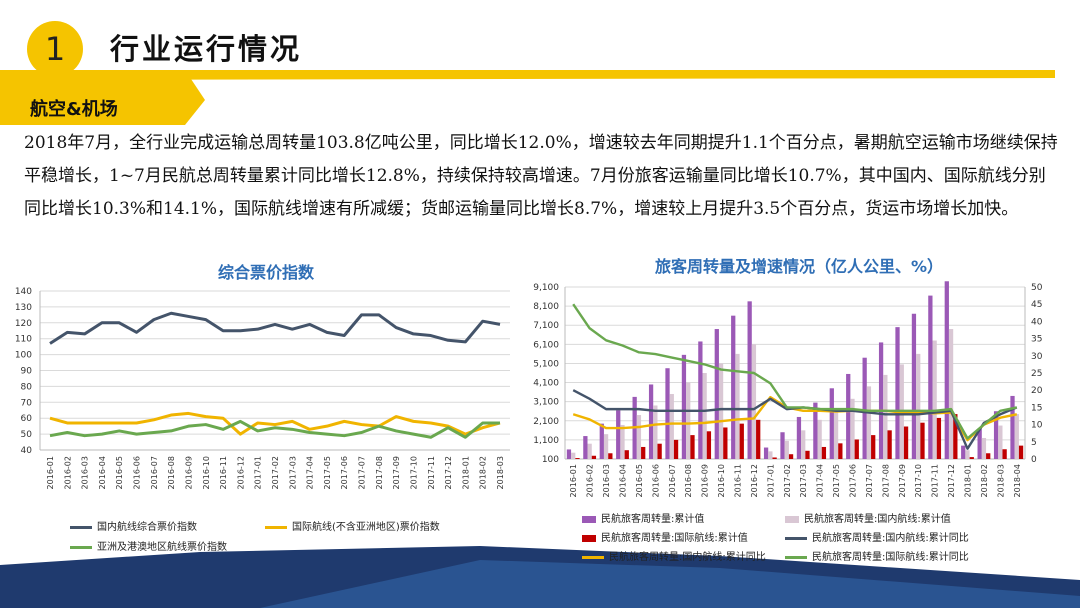 The height and width of the screenshot is (608, 1080). What do you see at coordinates (877, 519) in the screenshot?
I see `legend-label: 民航旅客周转量:国内航线:累计值` at bounding box center [877, 519].